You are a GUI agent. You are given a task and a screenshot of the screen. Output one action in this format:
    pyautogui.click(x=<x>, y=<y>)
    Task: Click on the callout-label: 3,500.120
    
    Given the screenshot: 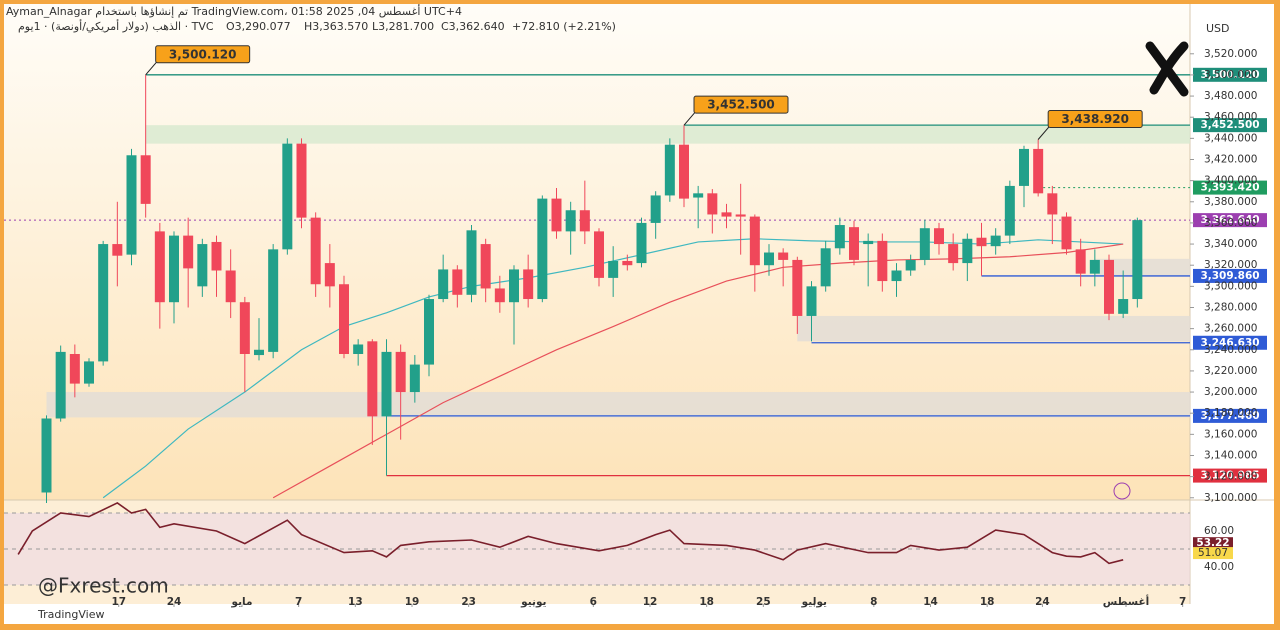 What is the action you would take?
    pyautogui.click(x=203, y=54)
    